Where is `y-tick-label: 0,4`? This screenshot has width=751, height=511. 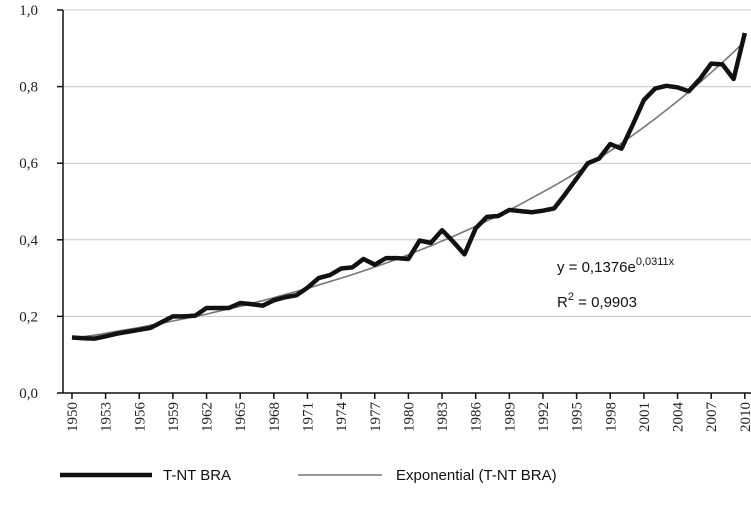 y-tick-label: 0,4 is located at coordinates (28, 241).